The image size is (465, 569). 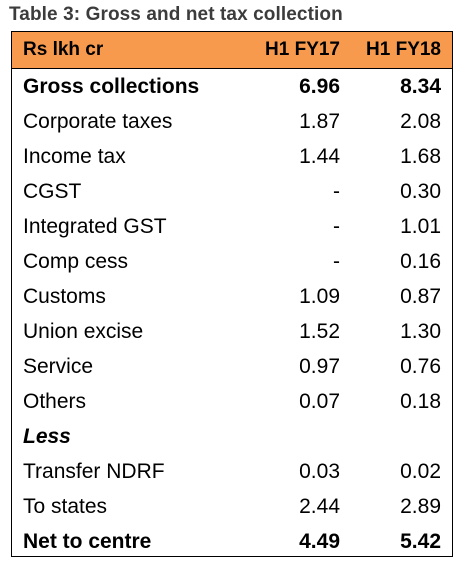 I want to click on row-value-h1-fy18: 2.08, so click(x=420, y=121).